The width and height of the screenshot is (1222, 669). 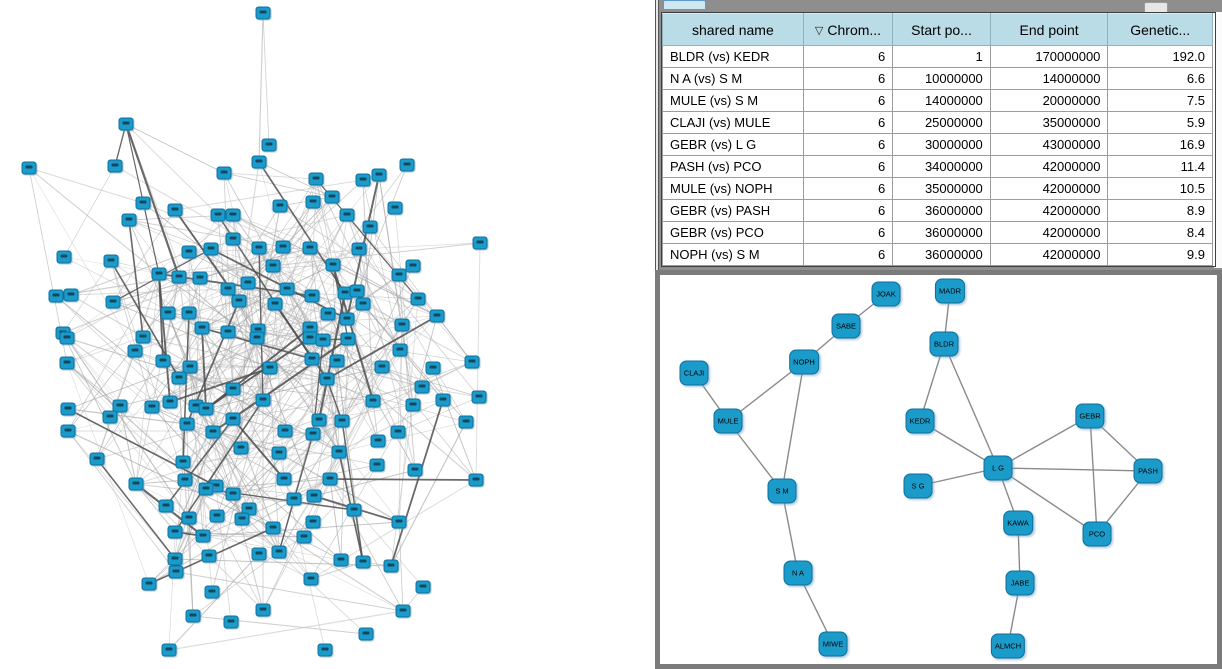 What do you see at coordinates (733, 210) in the screenshot?
I see `table-cell: GEBR (vs) PASH` at bounding box center [733, 210].